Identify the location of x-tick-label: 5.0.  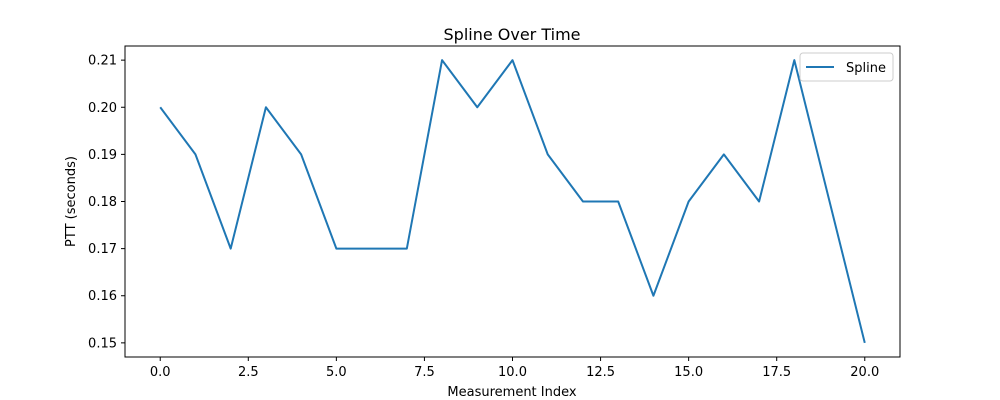
(336, 372).